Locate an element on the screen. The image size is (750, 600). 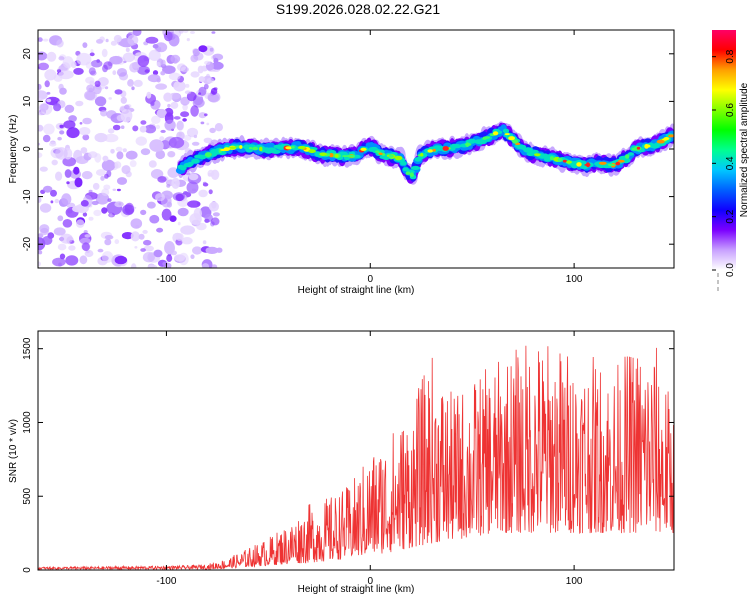
y-tick-label: 500 is located at coordinates (27, 495).